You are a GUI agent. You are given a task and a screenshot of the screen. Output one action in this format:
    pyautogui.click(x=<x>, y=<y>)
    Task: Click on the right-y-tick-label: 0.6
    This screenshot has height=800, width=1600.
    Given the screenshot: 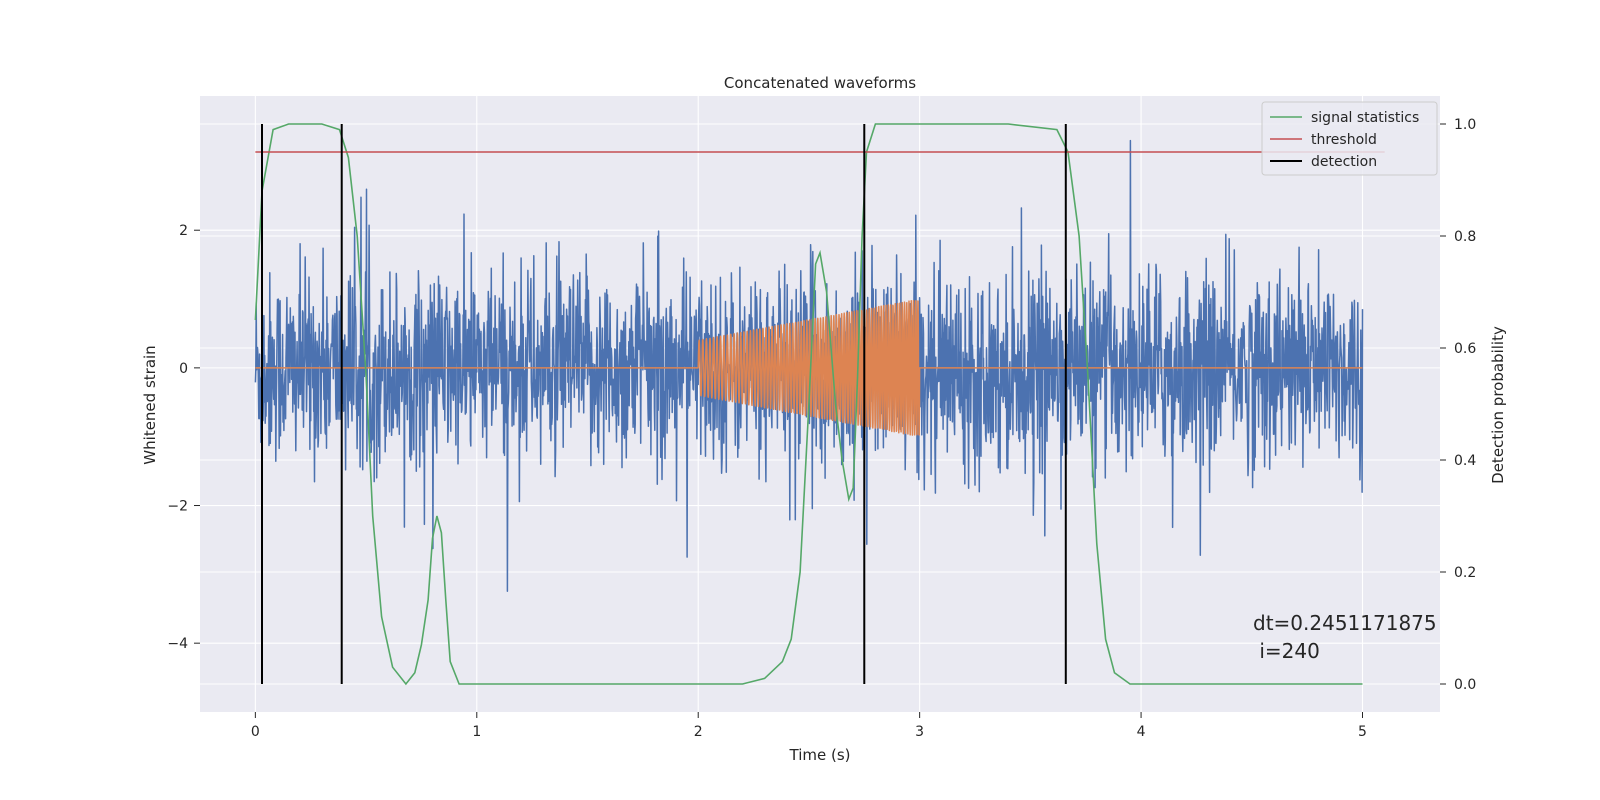 What is the action you would take?
    pyautogui.click(x=1465, y=349)
    